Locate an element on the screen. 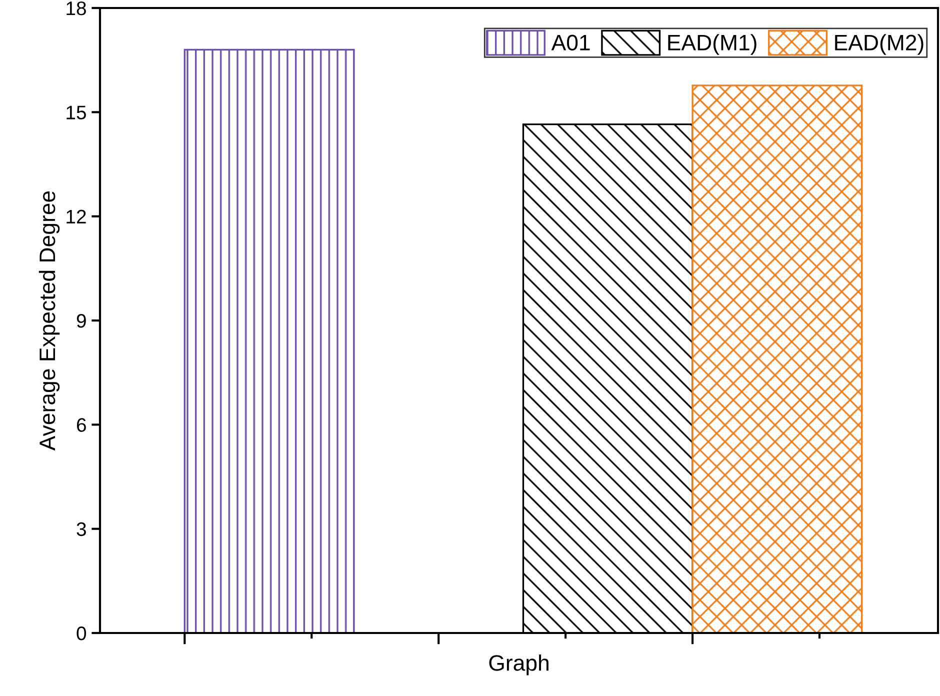  y-tick-label: 12 is located at coordinates (76, 217).